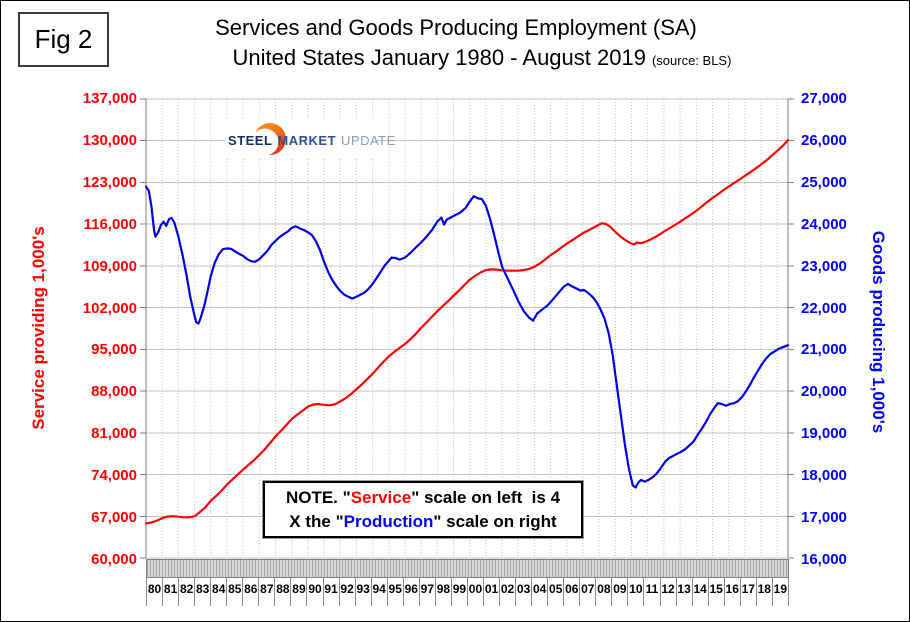  I want to click on right-axis-title: Goods producing 1,000's, so click(878, 332).